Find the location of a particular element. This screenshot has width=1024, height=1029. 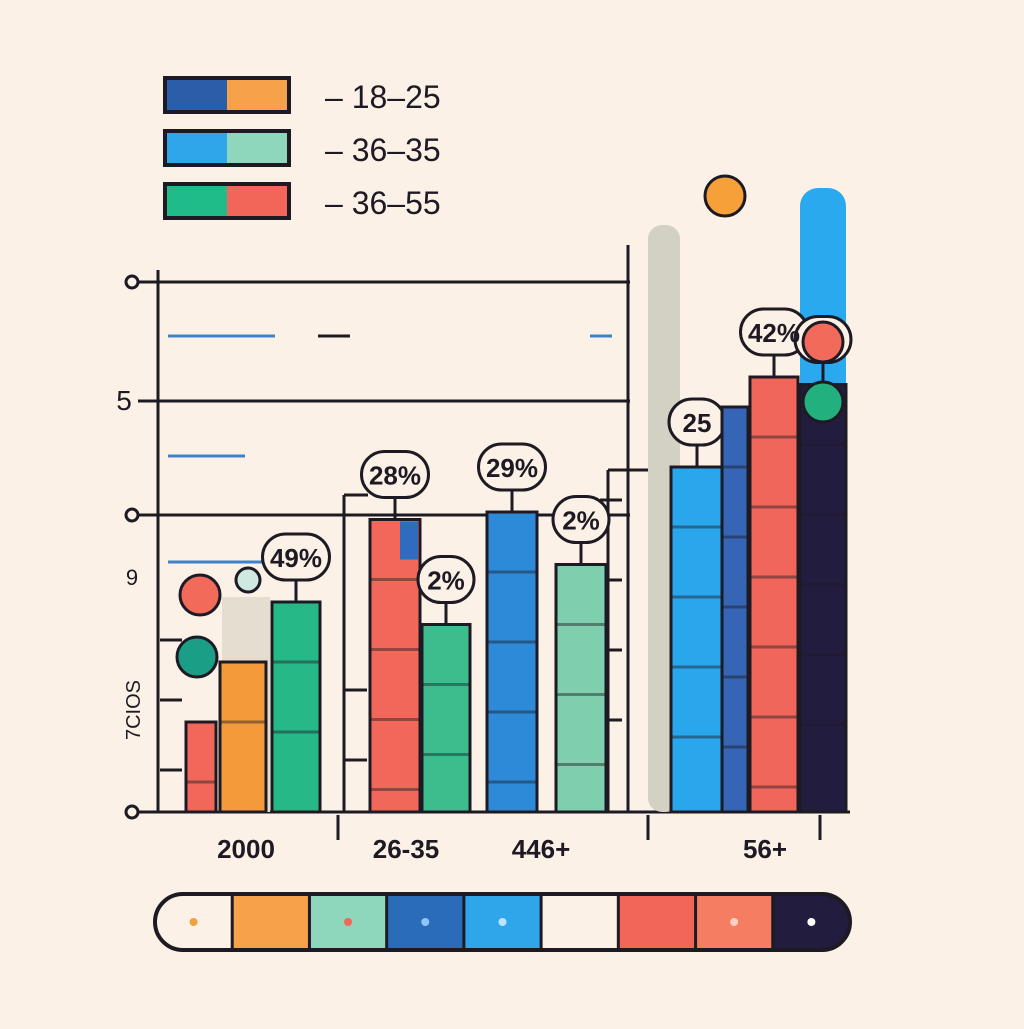

legend-label: – 36–55 is located at coordinates (383, 203).